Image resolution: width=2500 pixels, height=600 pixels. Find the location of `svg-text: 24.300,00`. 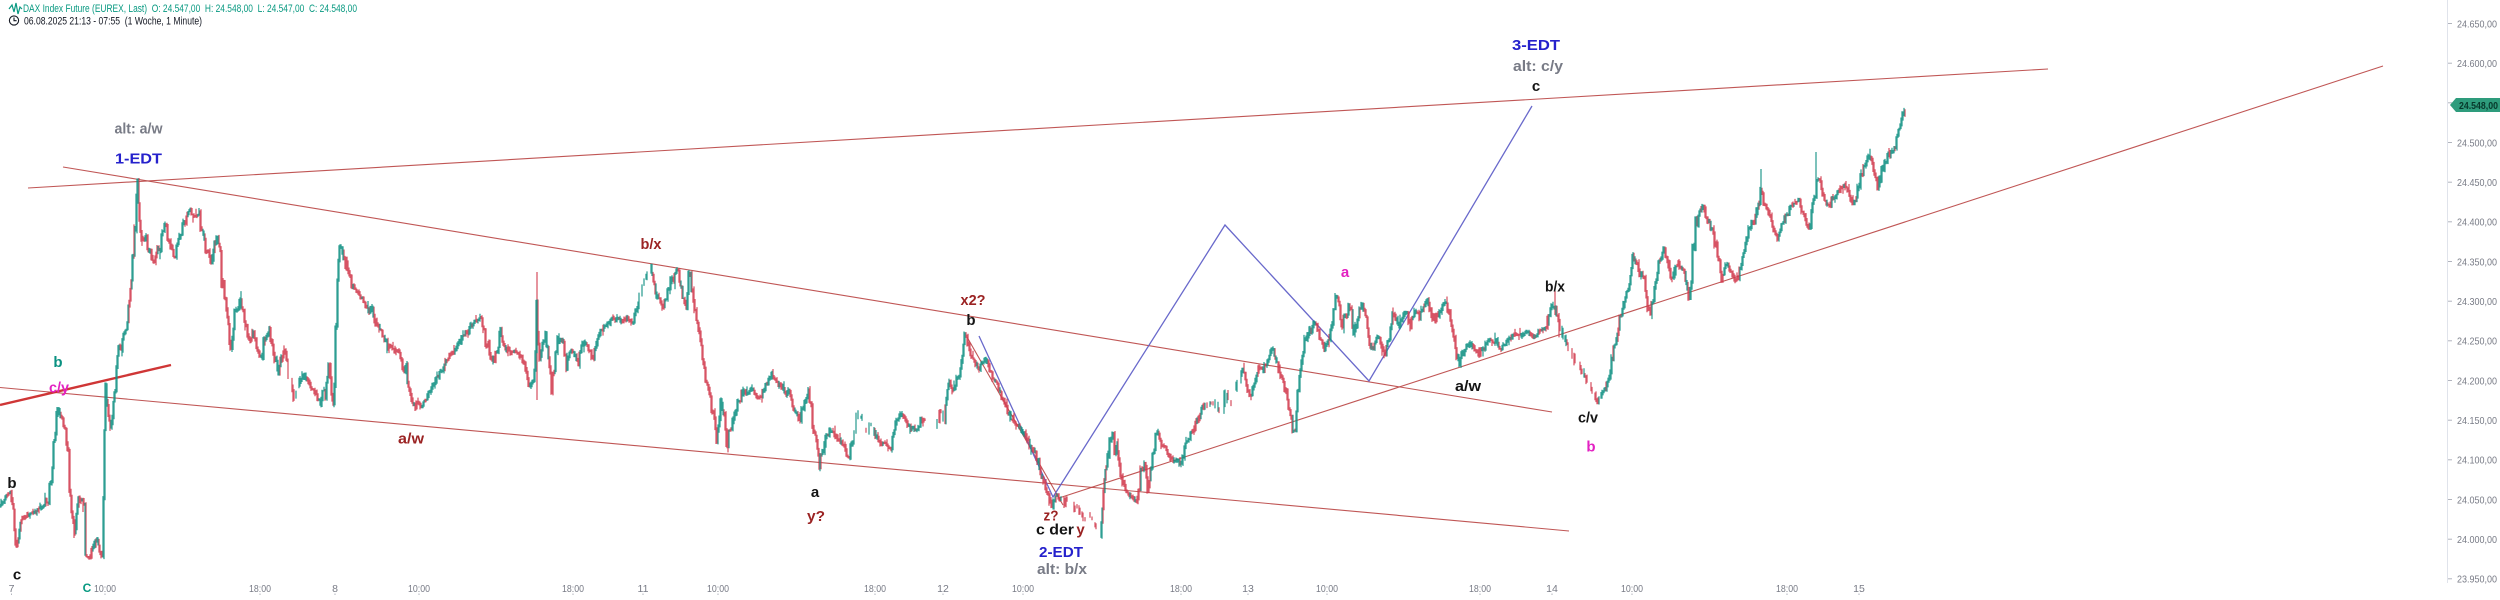

svg-text: 24.300,00 is located at coordinates (2477, 302).